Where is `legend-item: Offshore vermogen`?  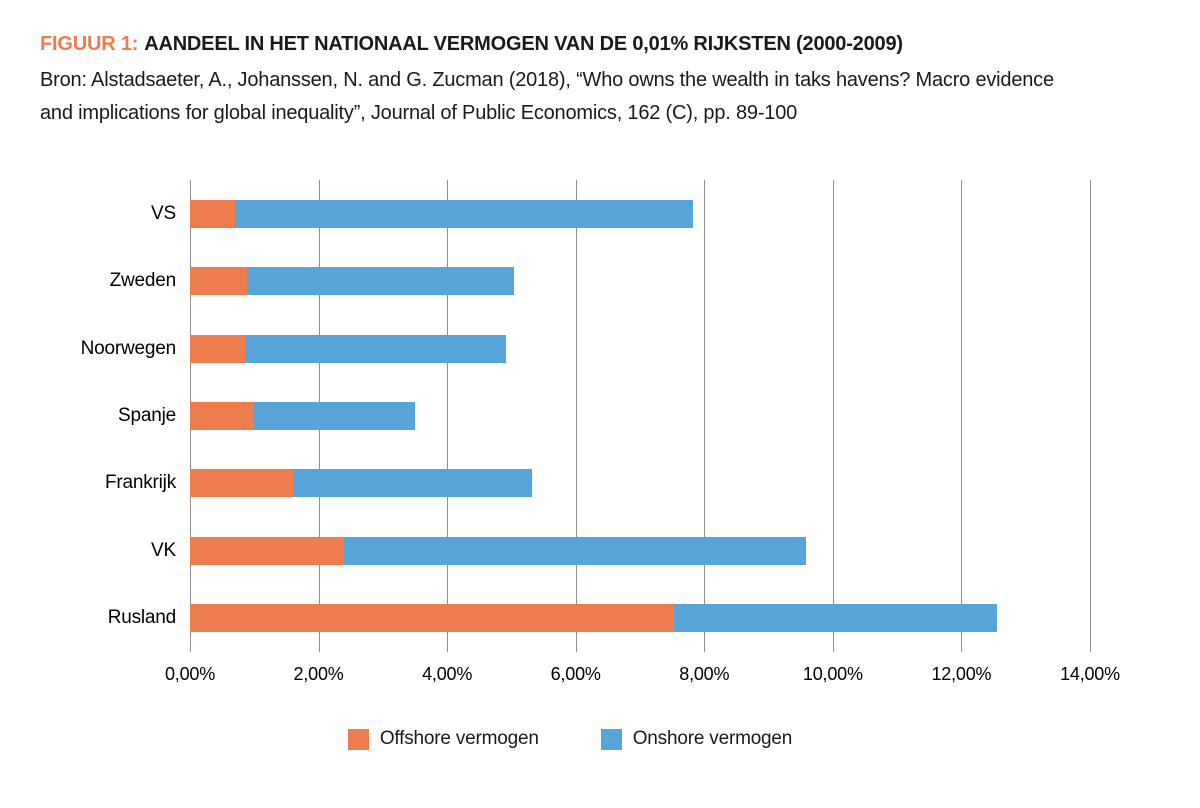
legend-item: Offshore vermogen is located at coordinates (443, 739).